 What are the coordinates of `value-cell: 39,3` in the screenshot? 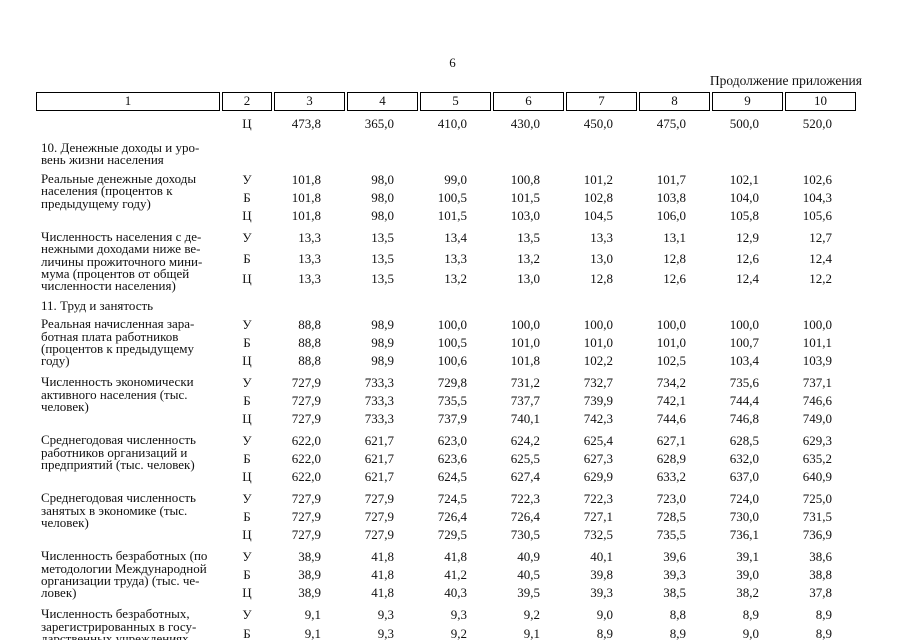 It's located at (674, 575).